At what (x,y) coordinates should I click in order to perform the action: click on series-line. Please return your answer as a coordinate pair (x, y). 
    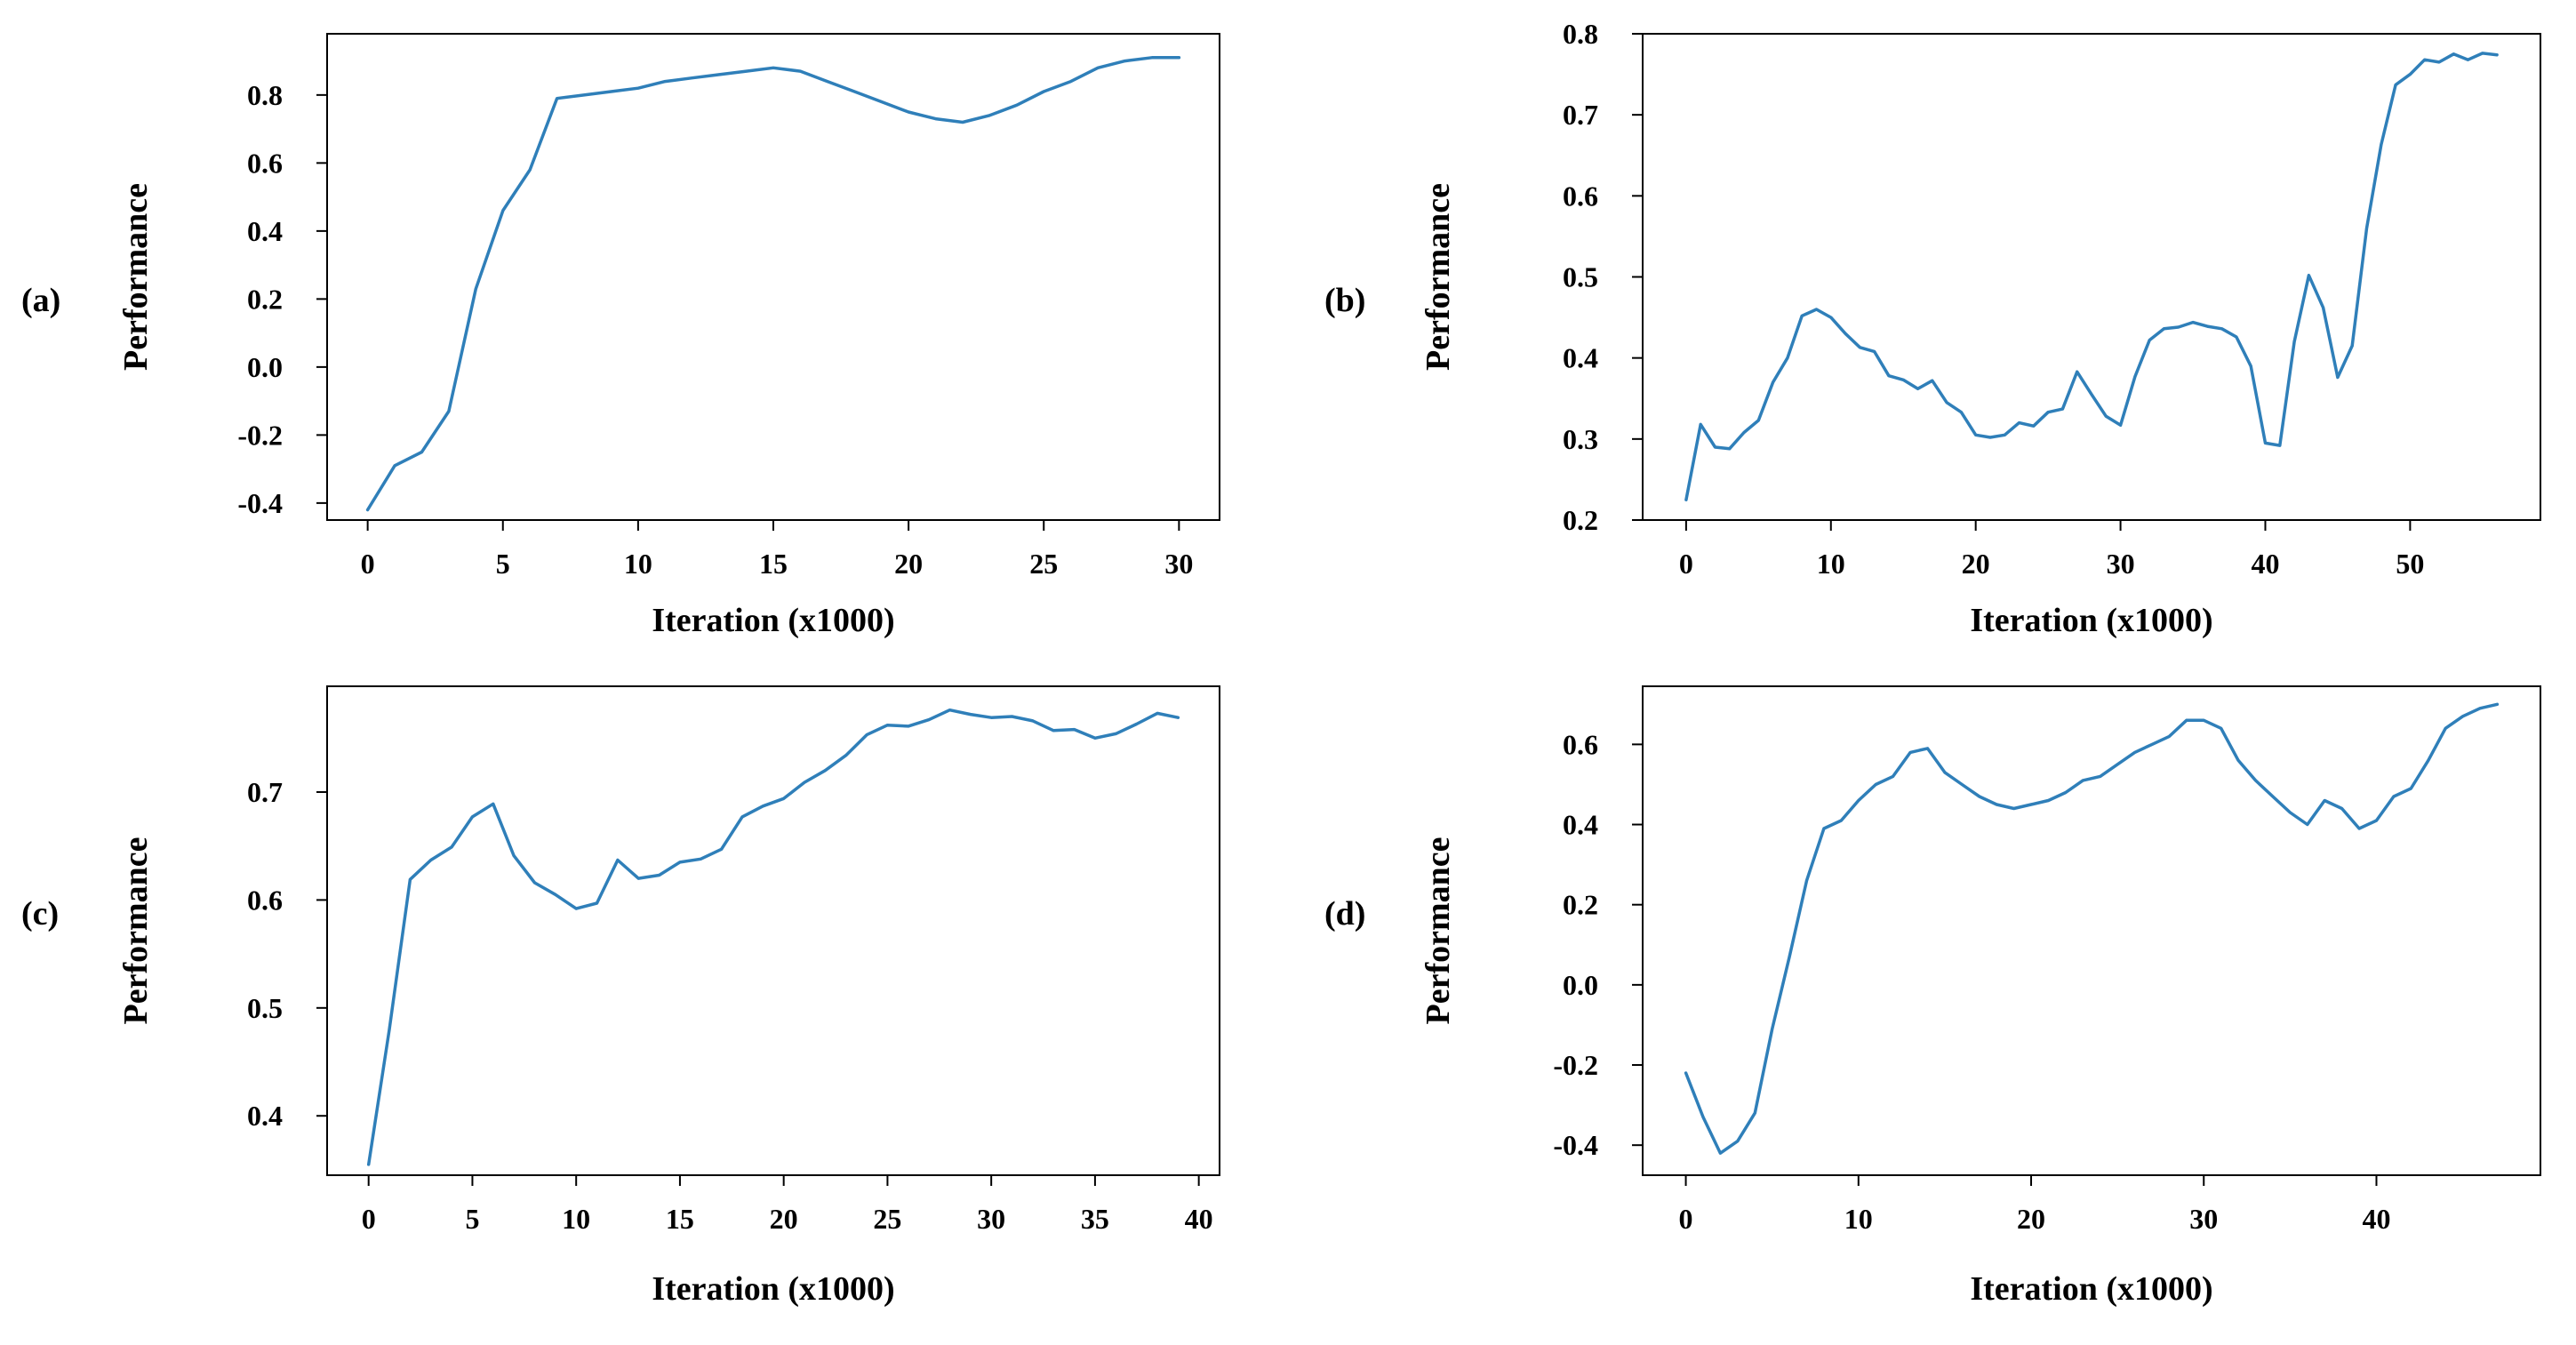
    Looking at the image, I should click on (2091, 276).